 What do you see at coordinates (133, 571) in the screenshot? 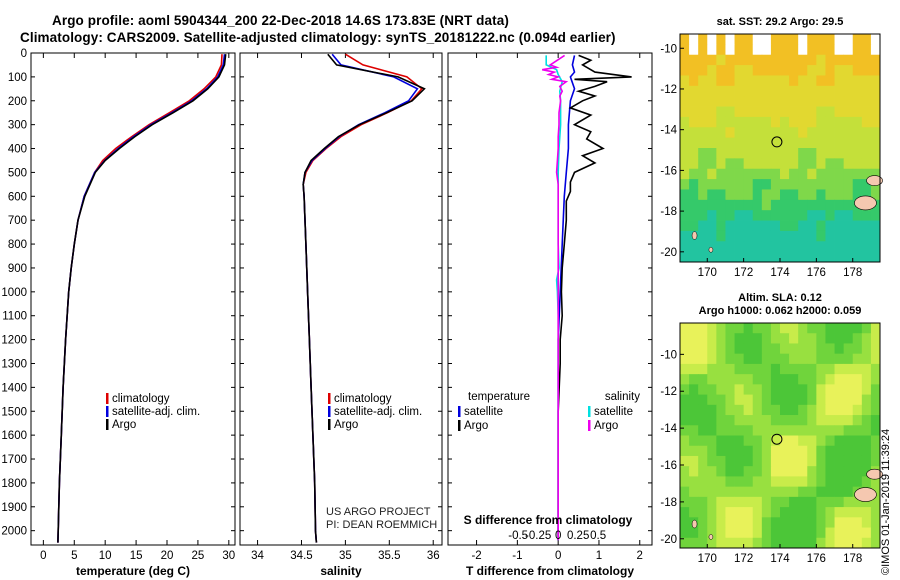
I see `x-axis-label: temperature (deg C)` at bounding box center [133, 571].